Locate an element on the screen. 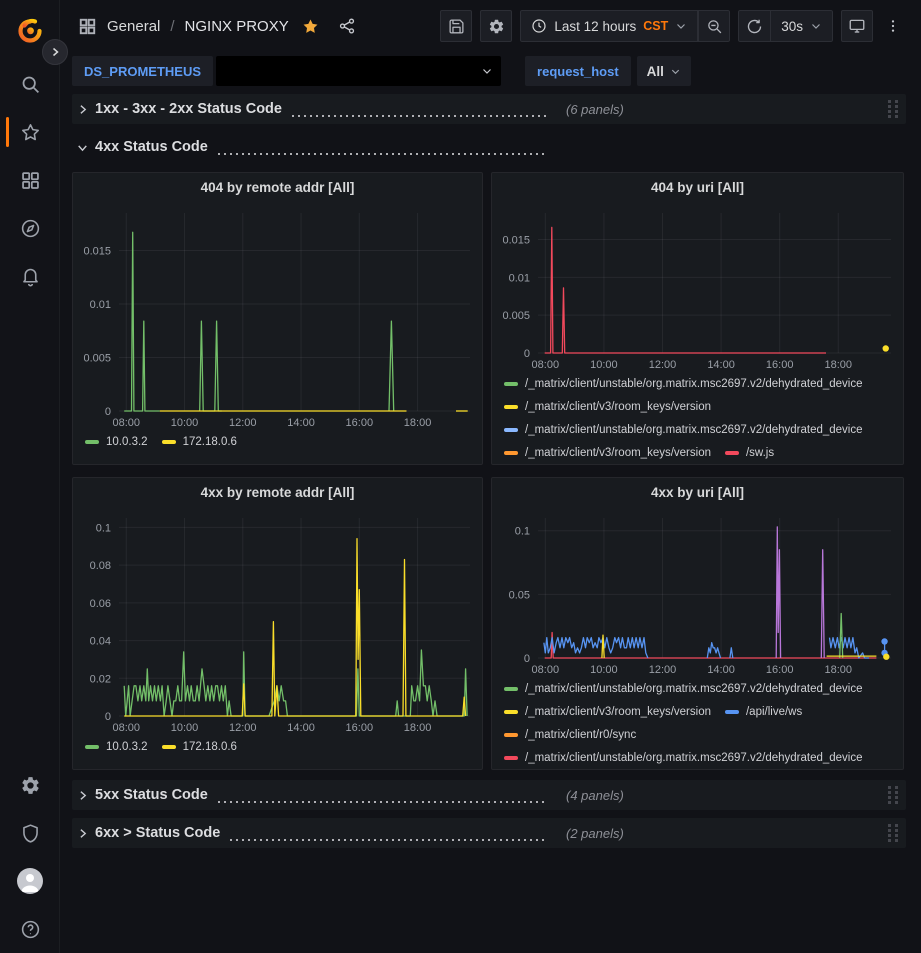 This screenshot has width=921, height=953. panel-title: 404 by uri [All] is located at coordinates (697, 187).